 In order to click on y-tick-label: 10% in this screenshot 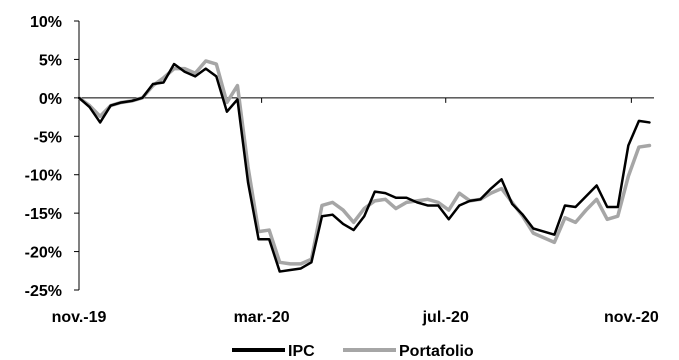, I will do `click(46, 22)`.